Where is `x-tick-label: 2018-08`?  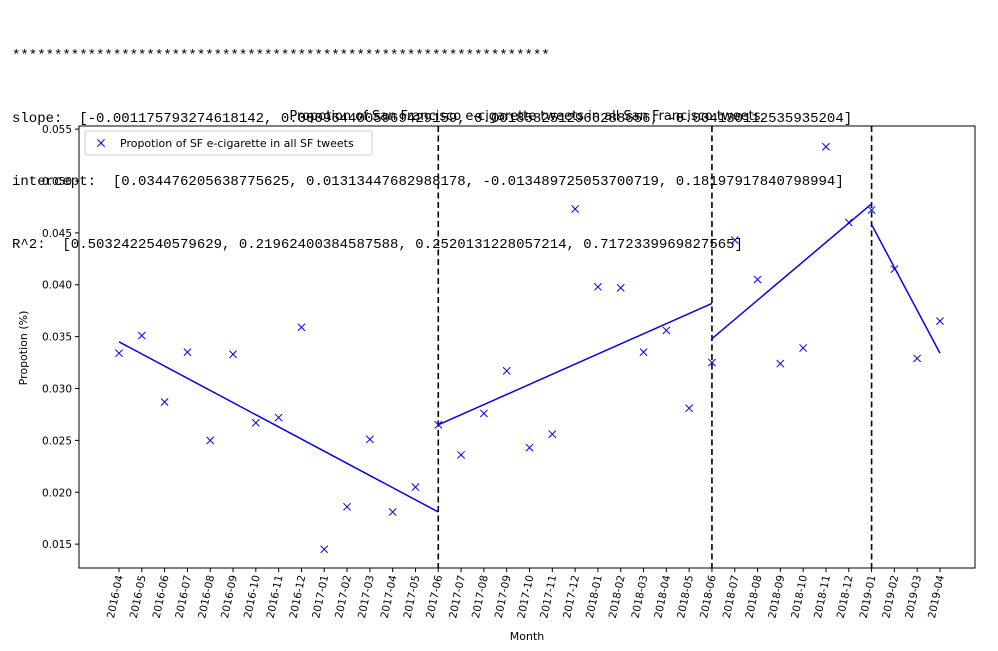
x-tick-label: 2018-08 is located at coordinates (754, 596).